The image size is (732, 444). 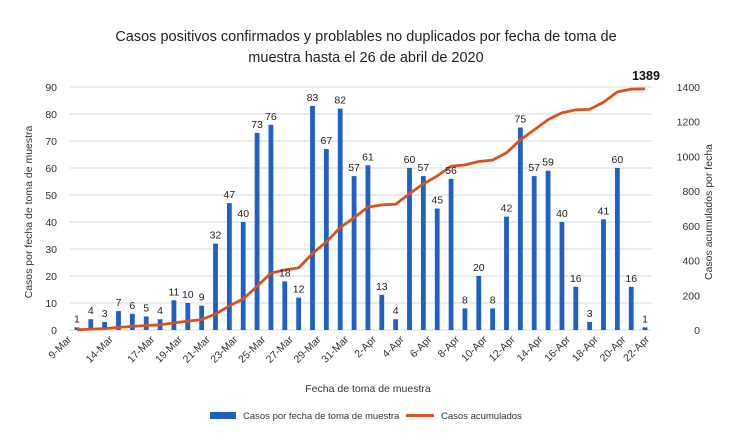 What do you see at coordinates (51, 88) in the screenshot?
I see `y-left-tick-label: 90` at bounding box center [51, 88].